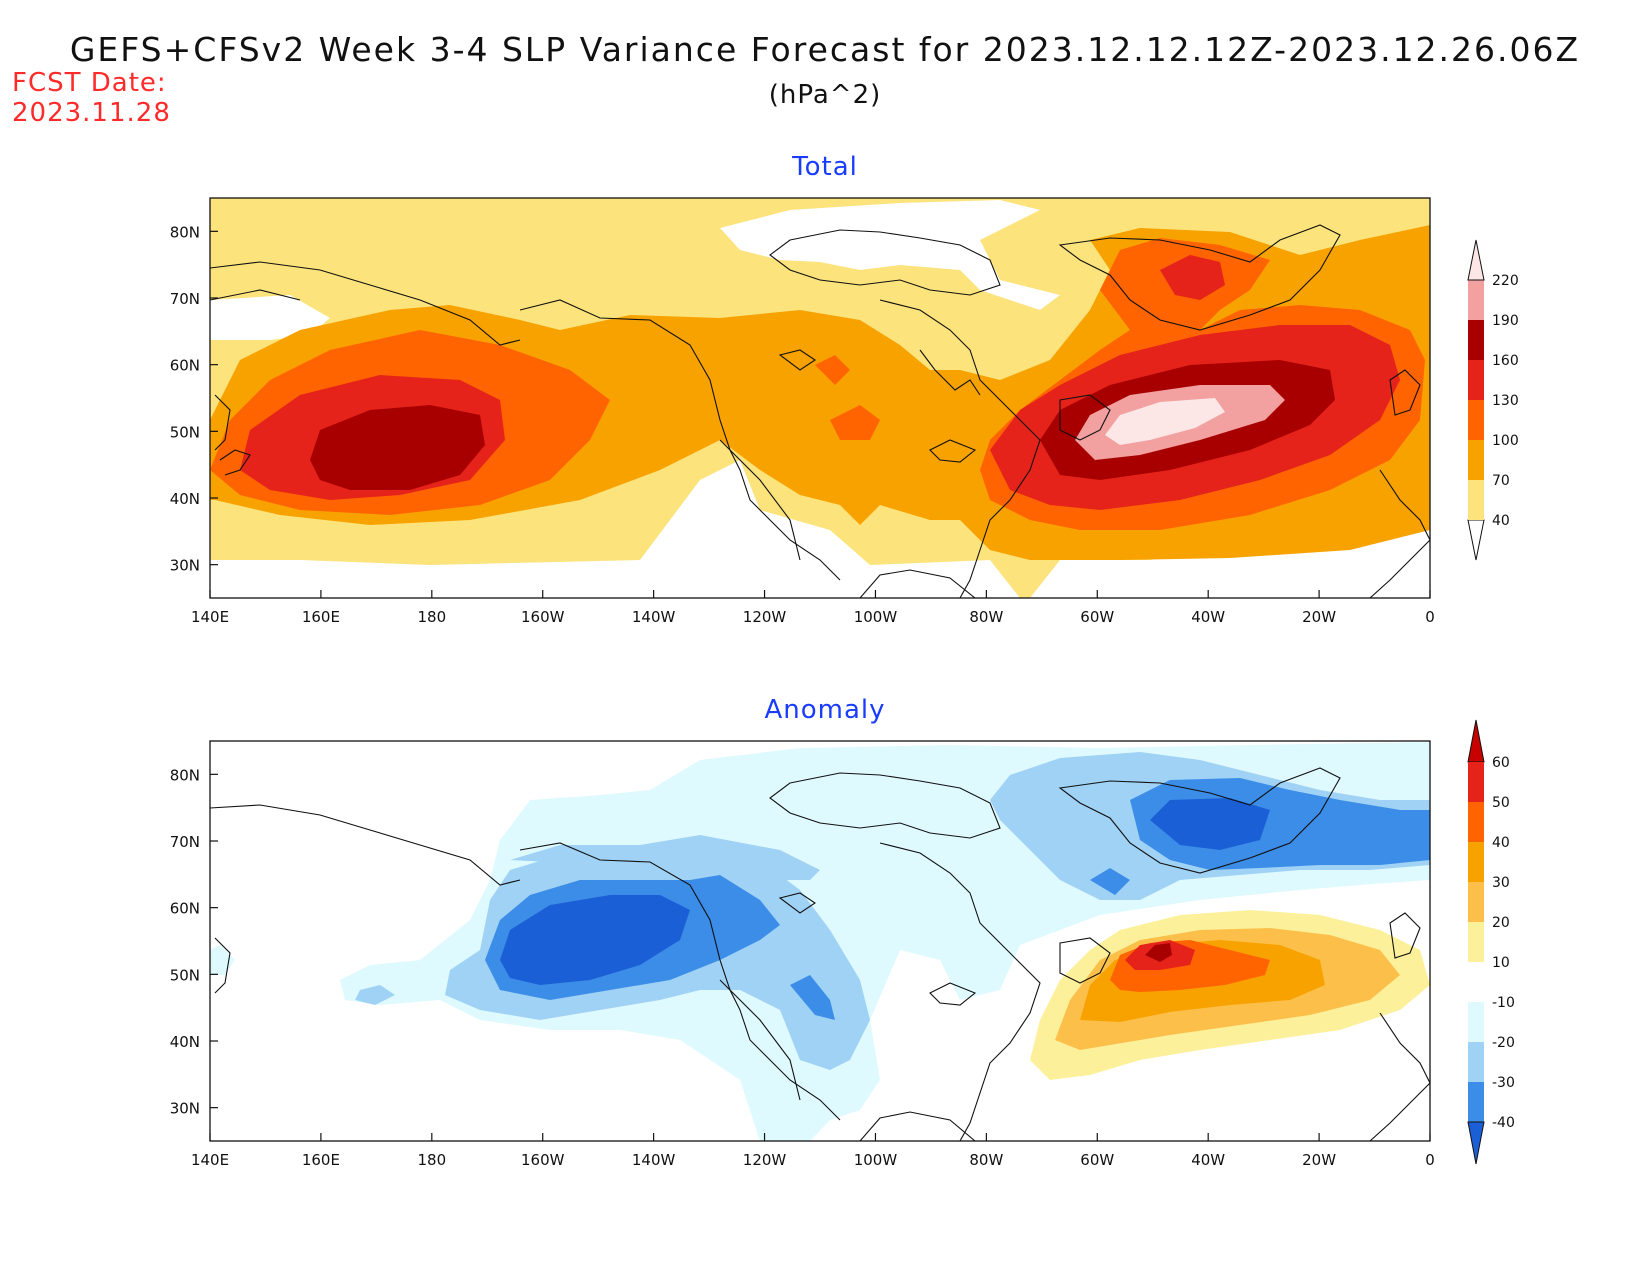 This screenshot has width=1650, height=1275. What do you see at coordinates (1491, 942) in the screenshot?
I see `anomaly-colorbar: 60 50 40 30 20 10 -10 -20 -30 -40` at bounding box center [1491, 942].